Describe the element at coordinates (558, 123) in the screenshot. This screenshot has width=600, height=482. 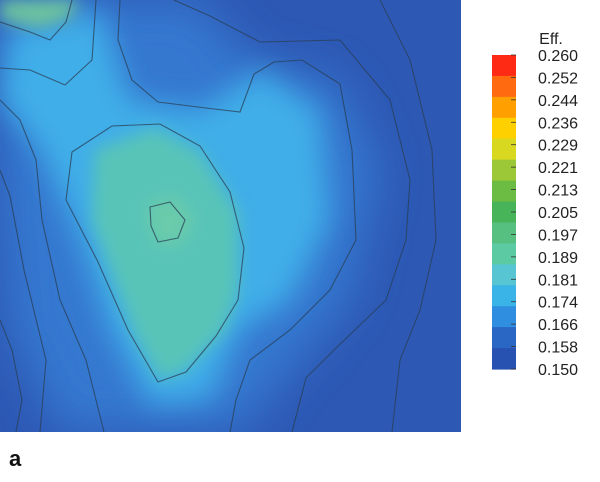
I see `colorbar-tick-label: 0.236` at that location.